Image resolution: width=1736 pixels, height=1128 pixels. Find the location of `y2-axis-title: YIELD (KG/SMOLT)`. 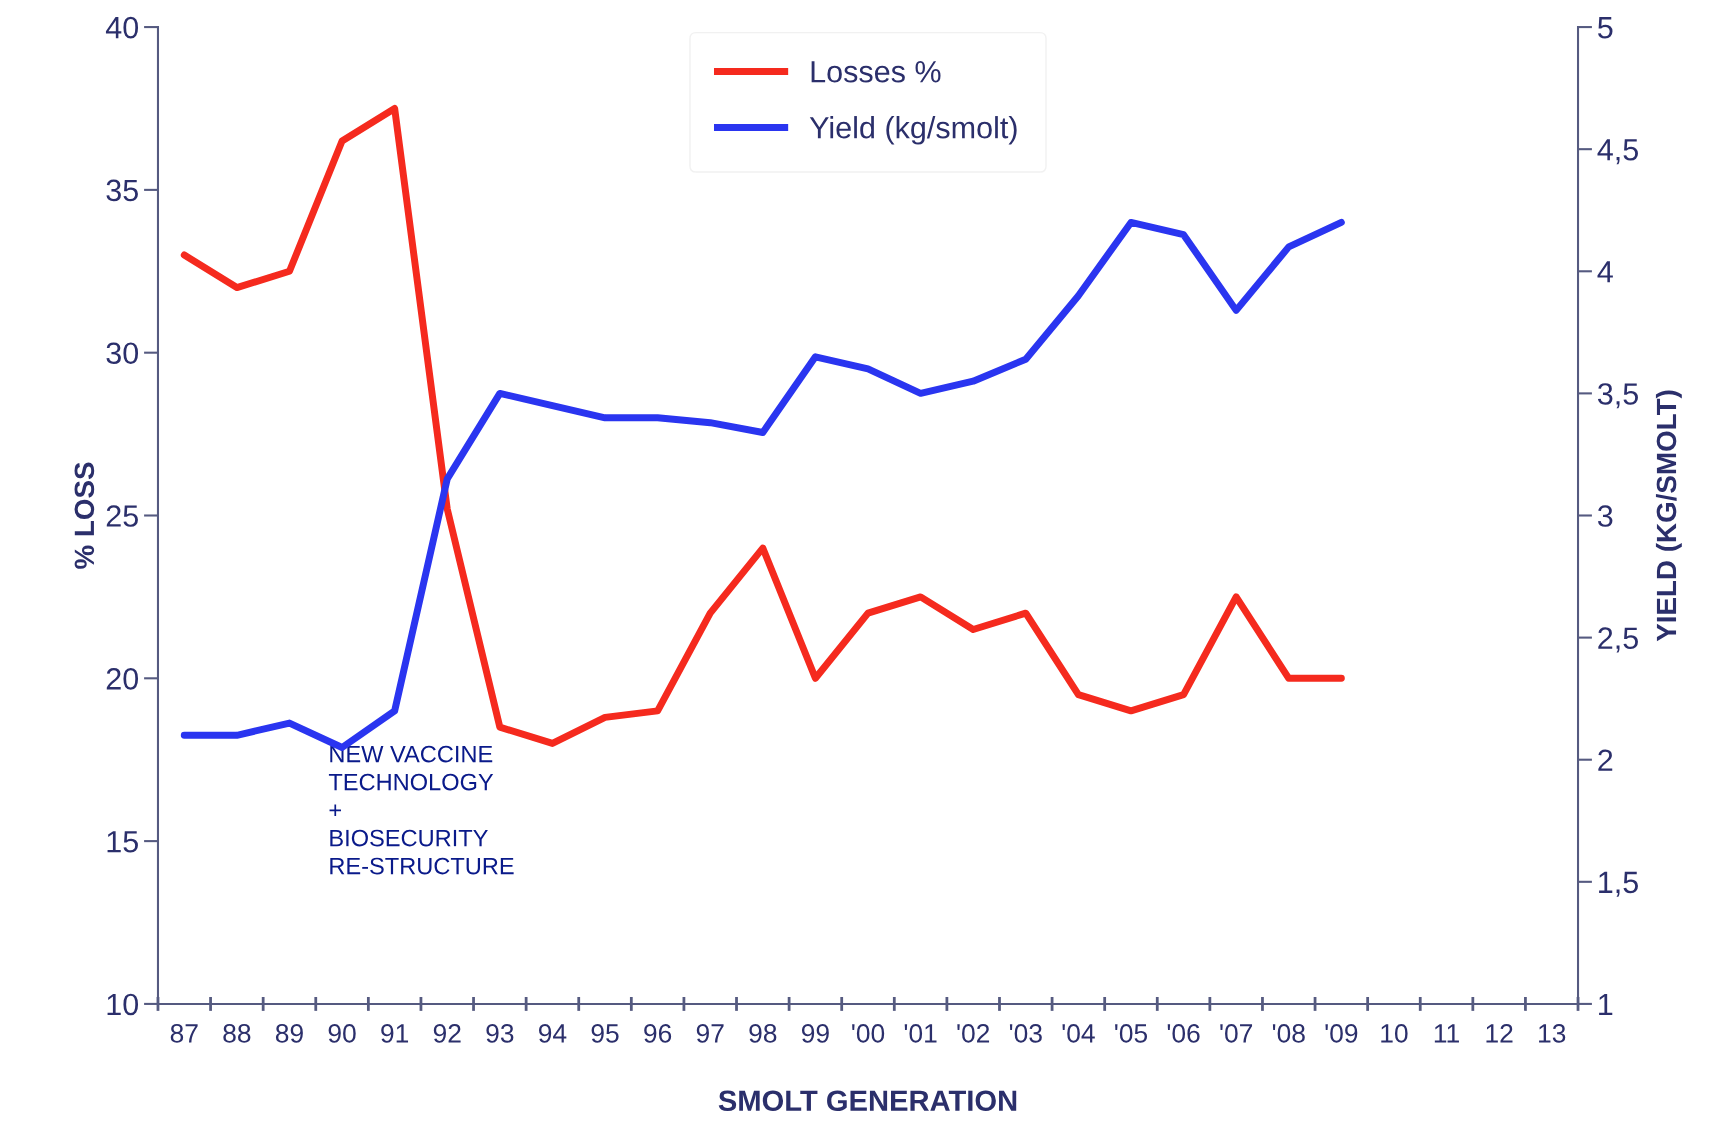

y2-axis-title: YIELD (KG/SMOLT) is located at coordinates (1668, 516).